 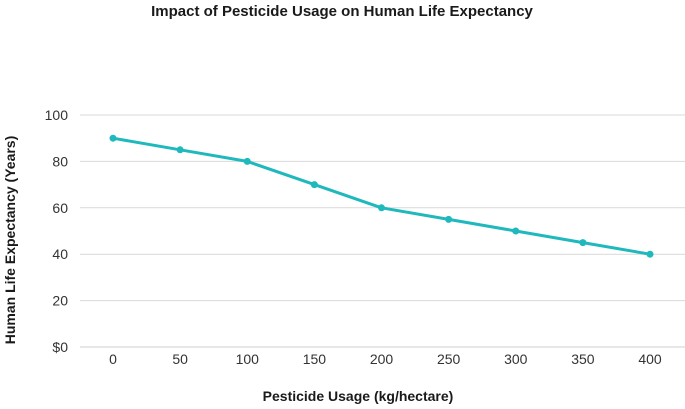 I want to click on x-axis-title: Pesticide Usage (kg/hectare), so click(x=358, y=396).